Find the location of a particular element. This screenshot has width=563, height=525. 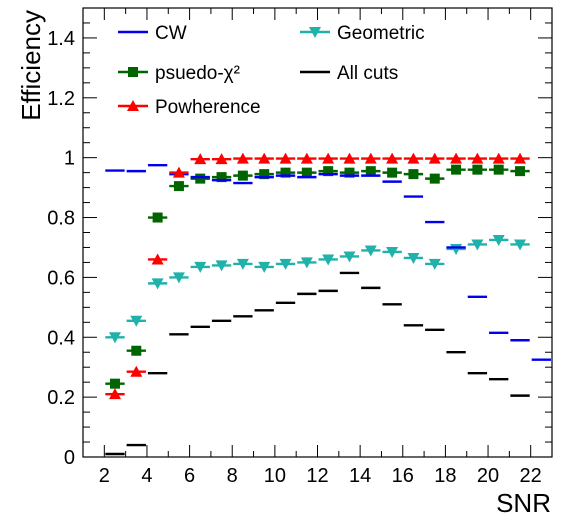

legend-label: All cuts is located at coordinates (367, 73).